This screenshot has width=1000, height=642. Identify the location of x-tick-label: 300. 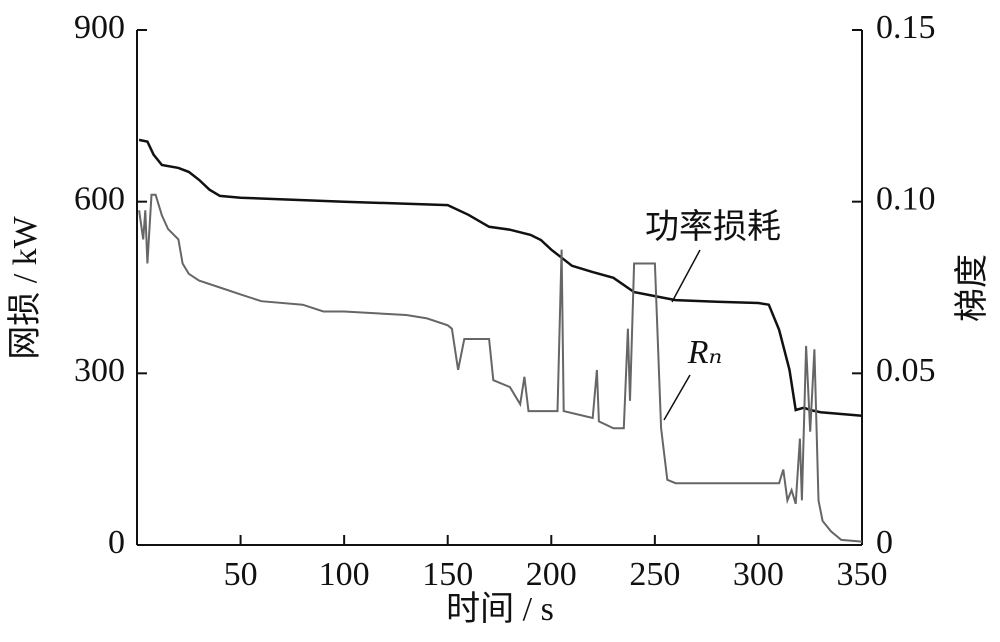
(758, 574).